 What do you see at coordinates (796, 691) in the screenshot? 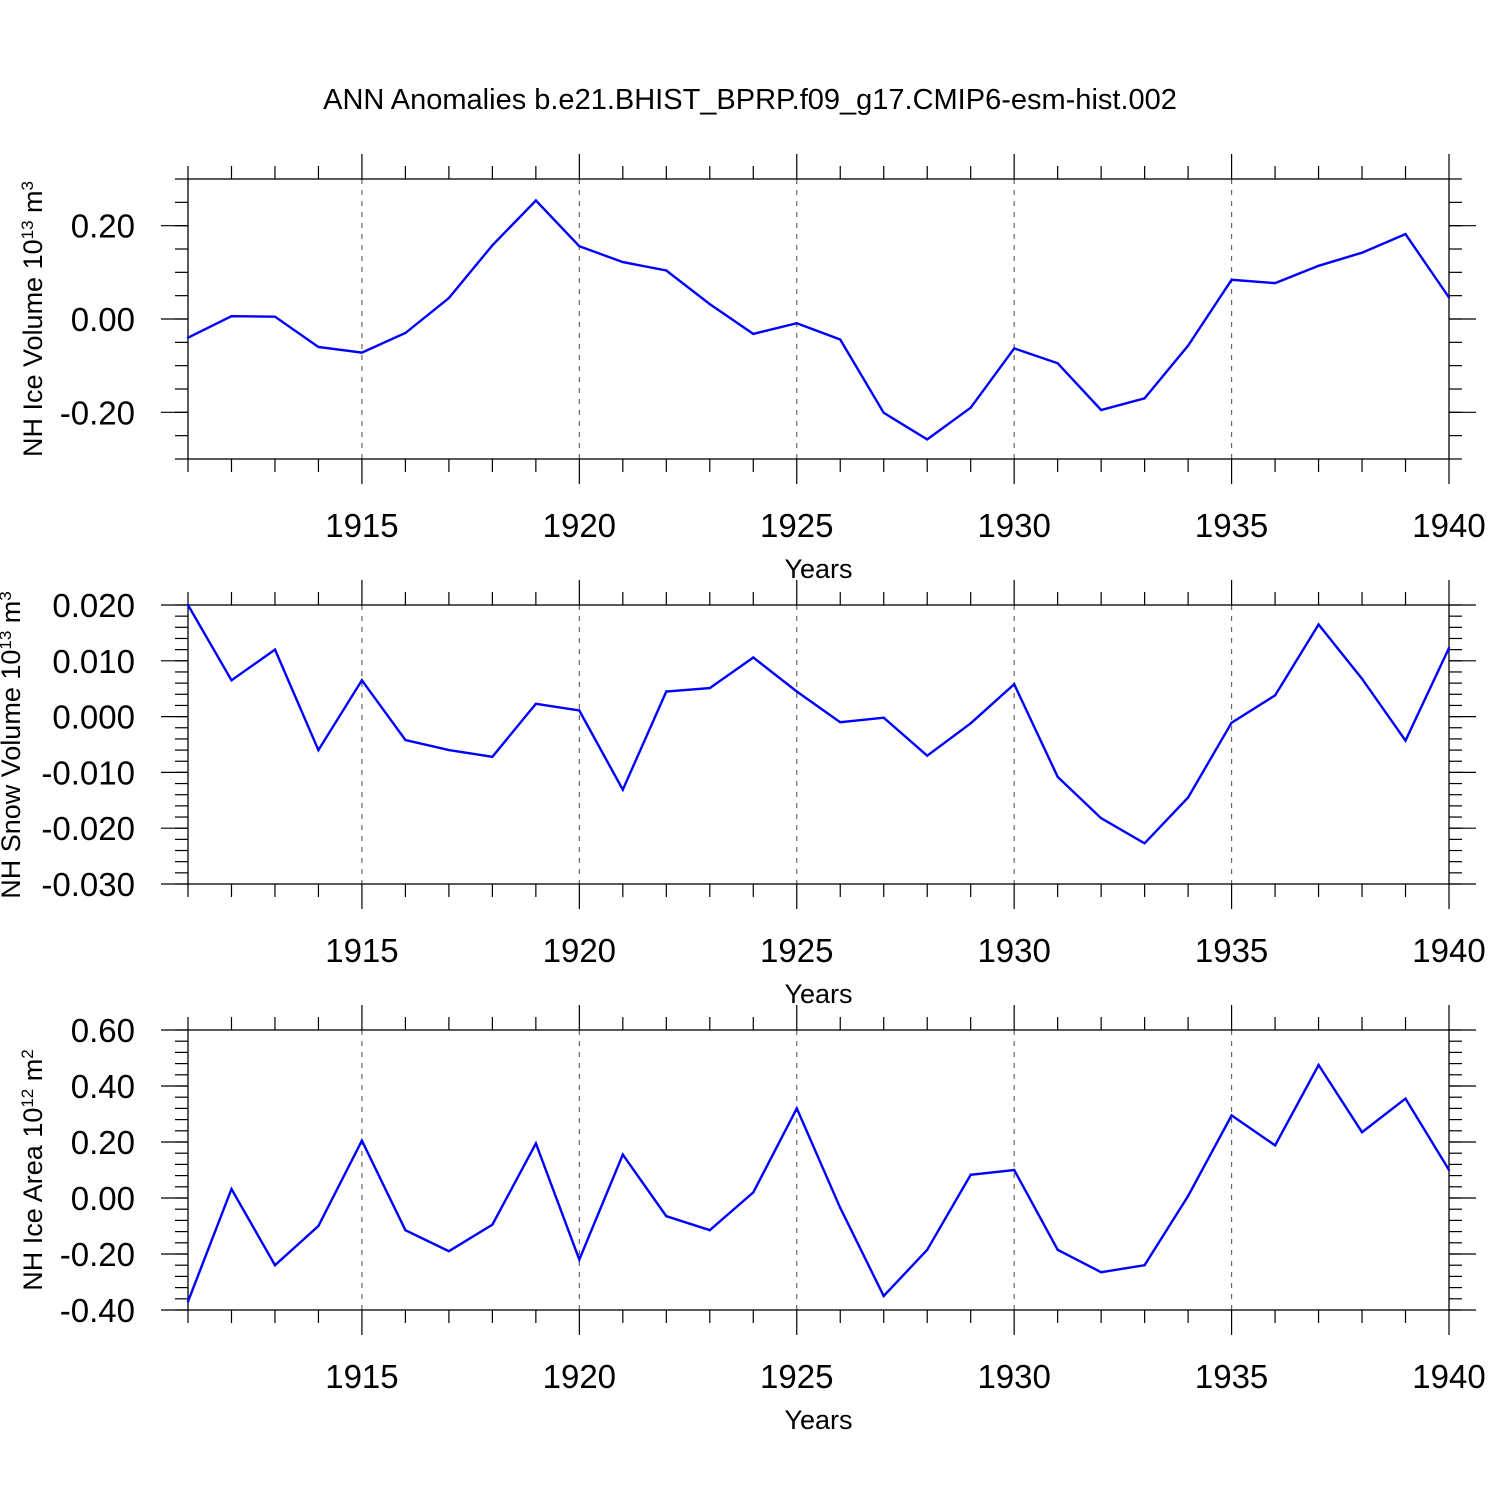
I see `data-point-nh-snow-volume-1925` at bounding box center [796, 691].